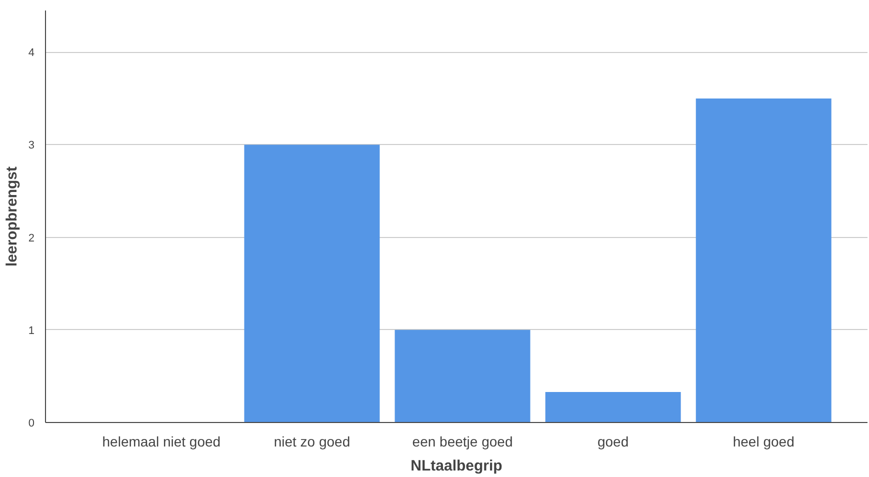 This screenshot has width=869, height=477. I want to click on y-tick-label: 4, so click(31, 53).